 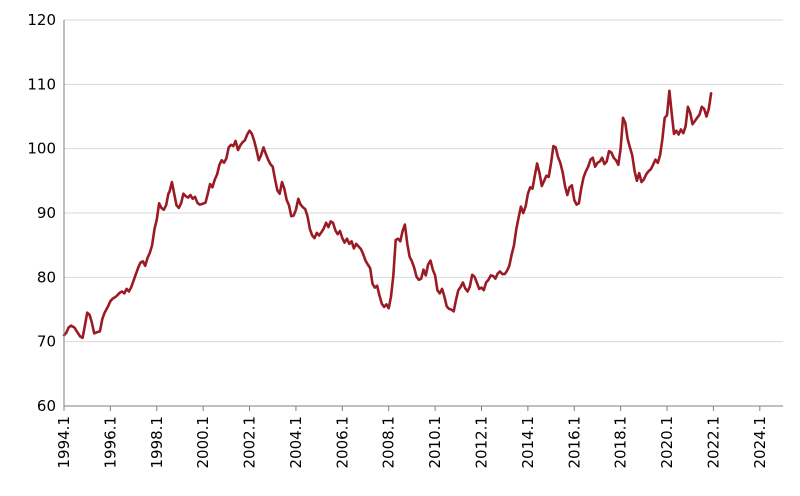 What do you see at coordinates (621, 442) in the screenshot?
I see `x-tick-label-2018: 2018.1` at bounding box center [621, 442].